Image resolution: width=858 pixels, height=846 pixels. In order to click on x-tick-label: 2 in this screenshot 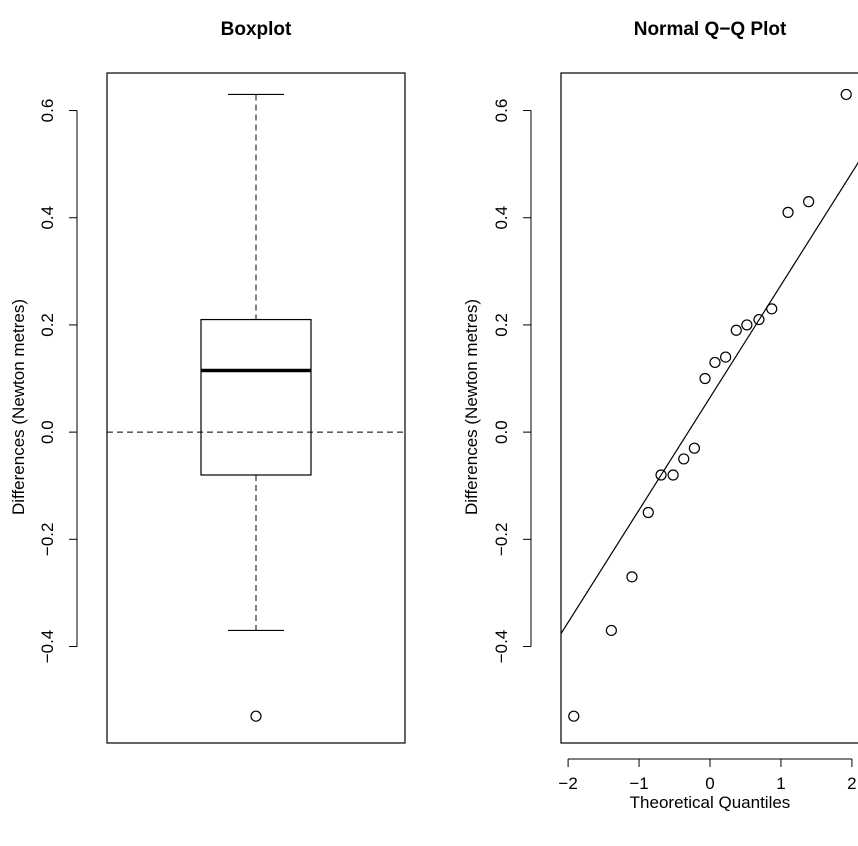, I will do `click(851, 783)`.